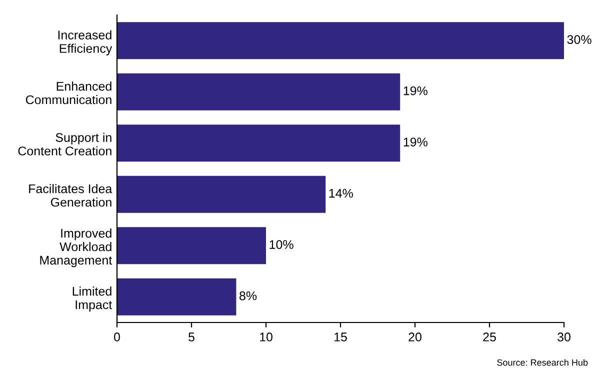  What do you see at coordinates (191, 337) in the screenshot?
I see `x-tick-label: 5` at bounding box center [191, 337].